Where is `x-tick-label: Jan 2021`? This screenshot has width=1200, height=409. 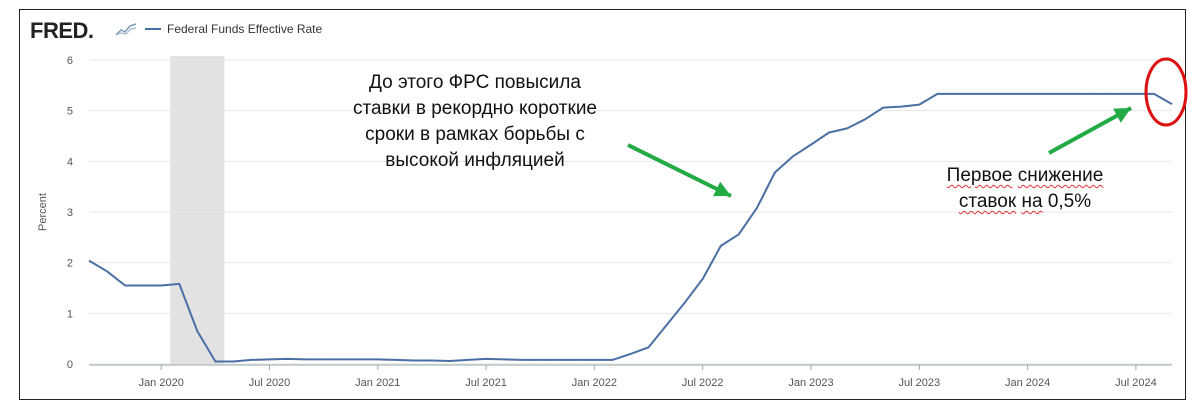
x-tick-label: Jan 2021 is located at coordinates (377, 383).